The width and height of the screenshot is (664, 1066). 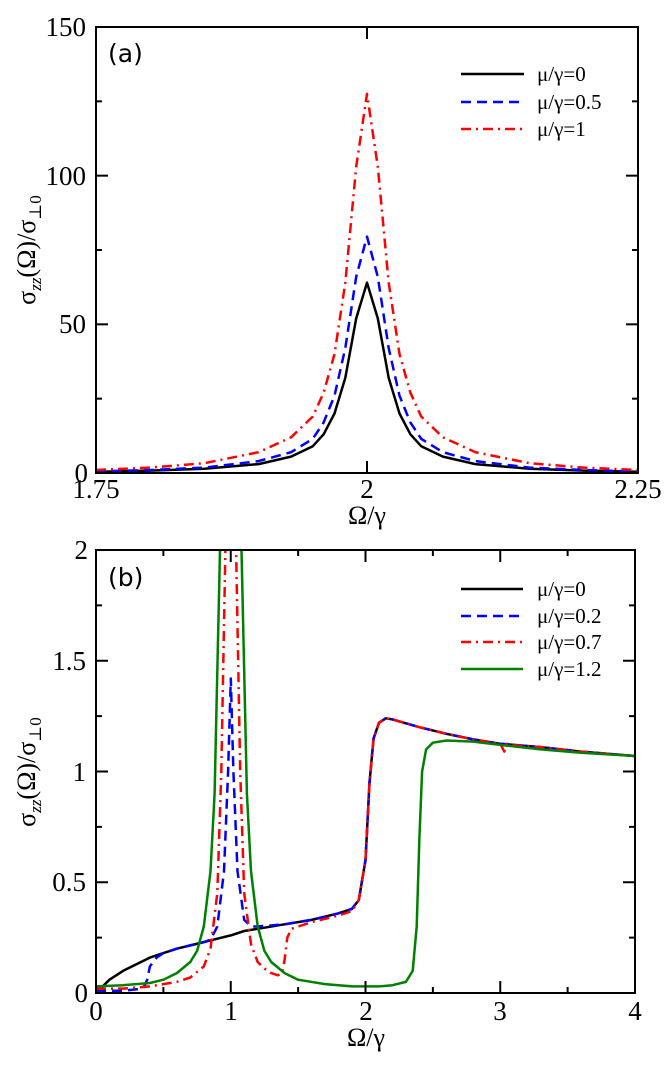 I want to click on panel-label-b: (b), so click(x=125, y=577).